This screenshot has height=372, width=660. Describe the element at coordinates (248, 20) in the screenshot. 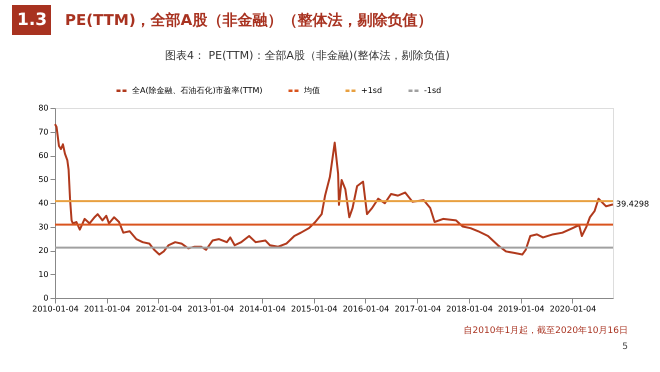

I see `chart-title: PE(TTM)，全部A股（非金融）（整体法，剔除负值）` at that location.